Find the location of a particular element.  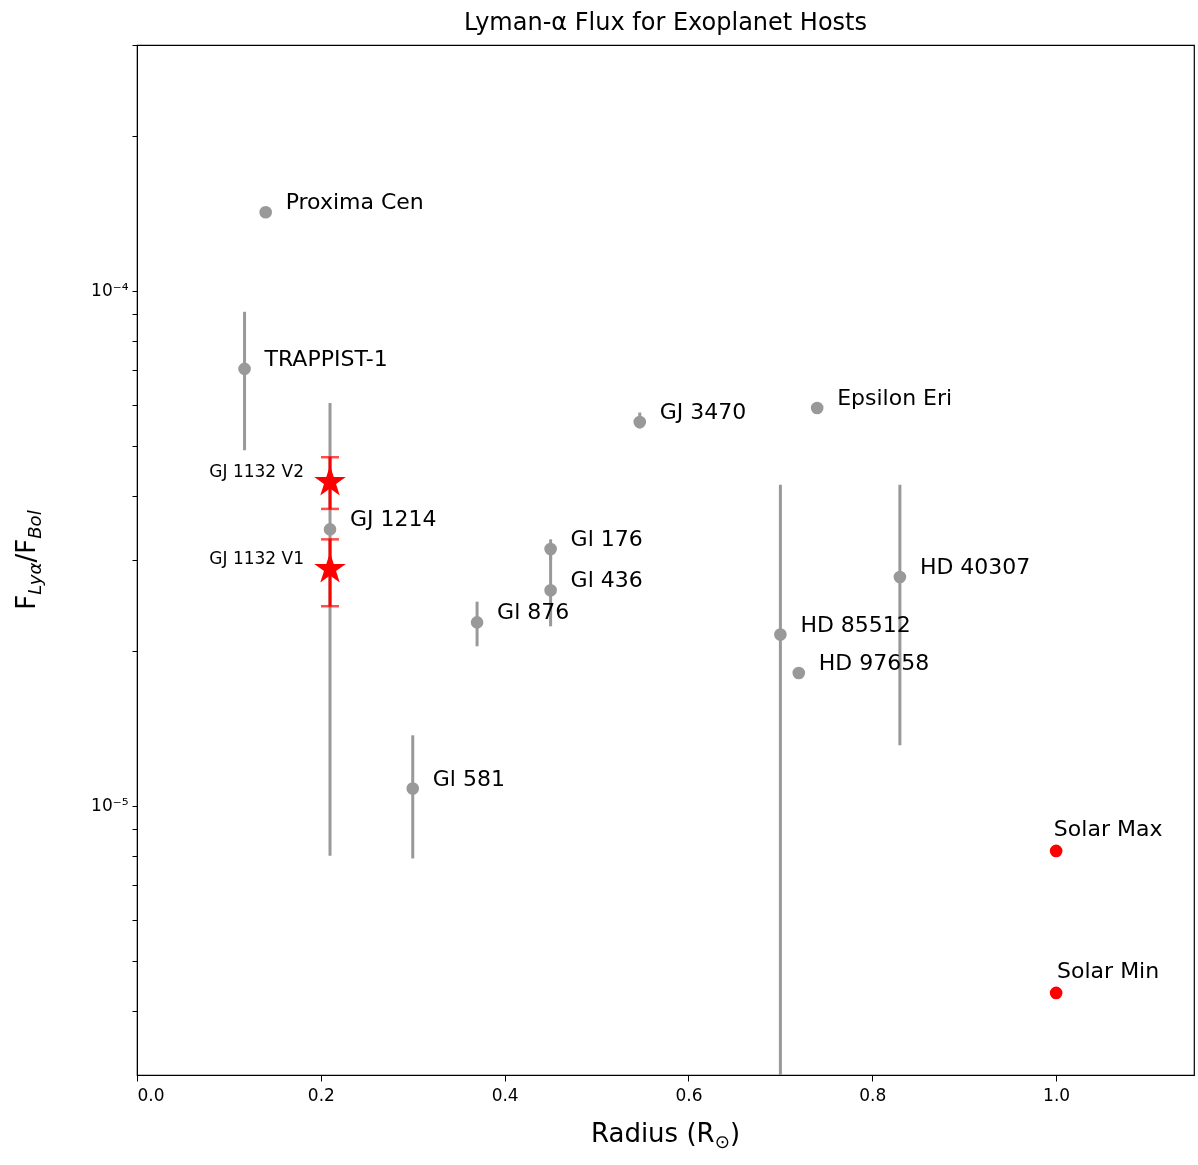

y-tick-label: 10⁻⁵ is located at coordinates (110, 805).